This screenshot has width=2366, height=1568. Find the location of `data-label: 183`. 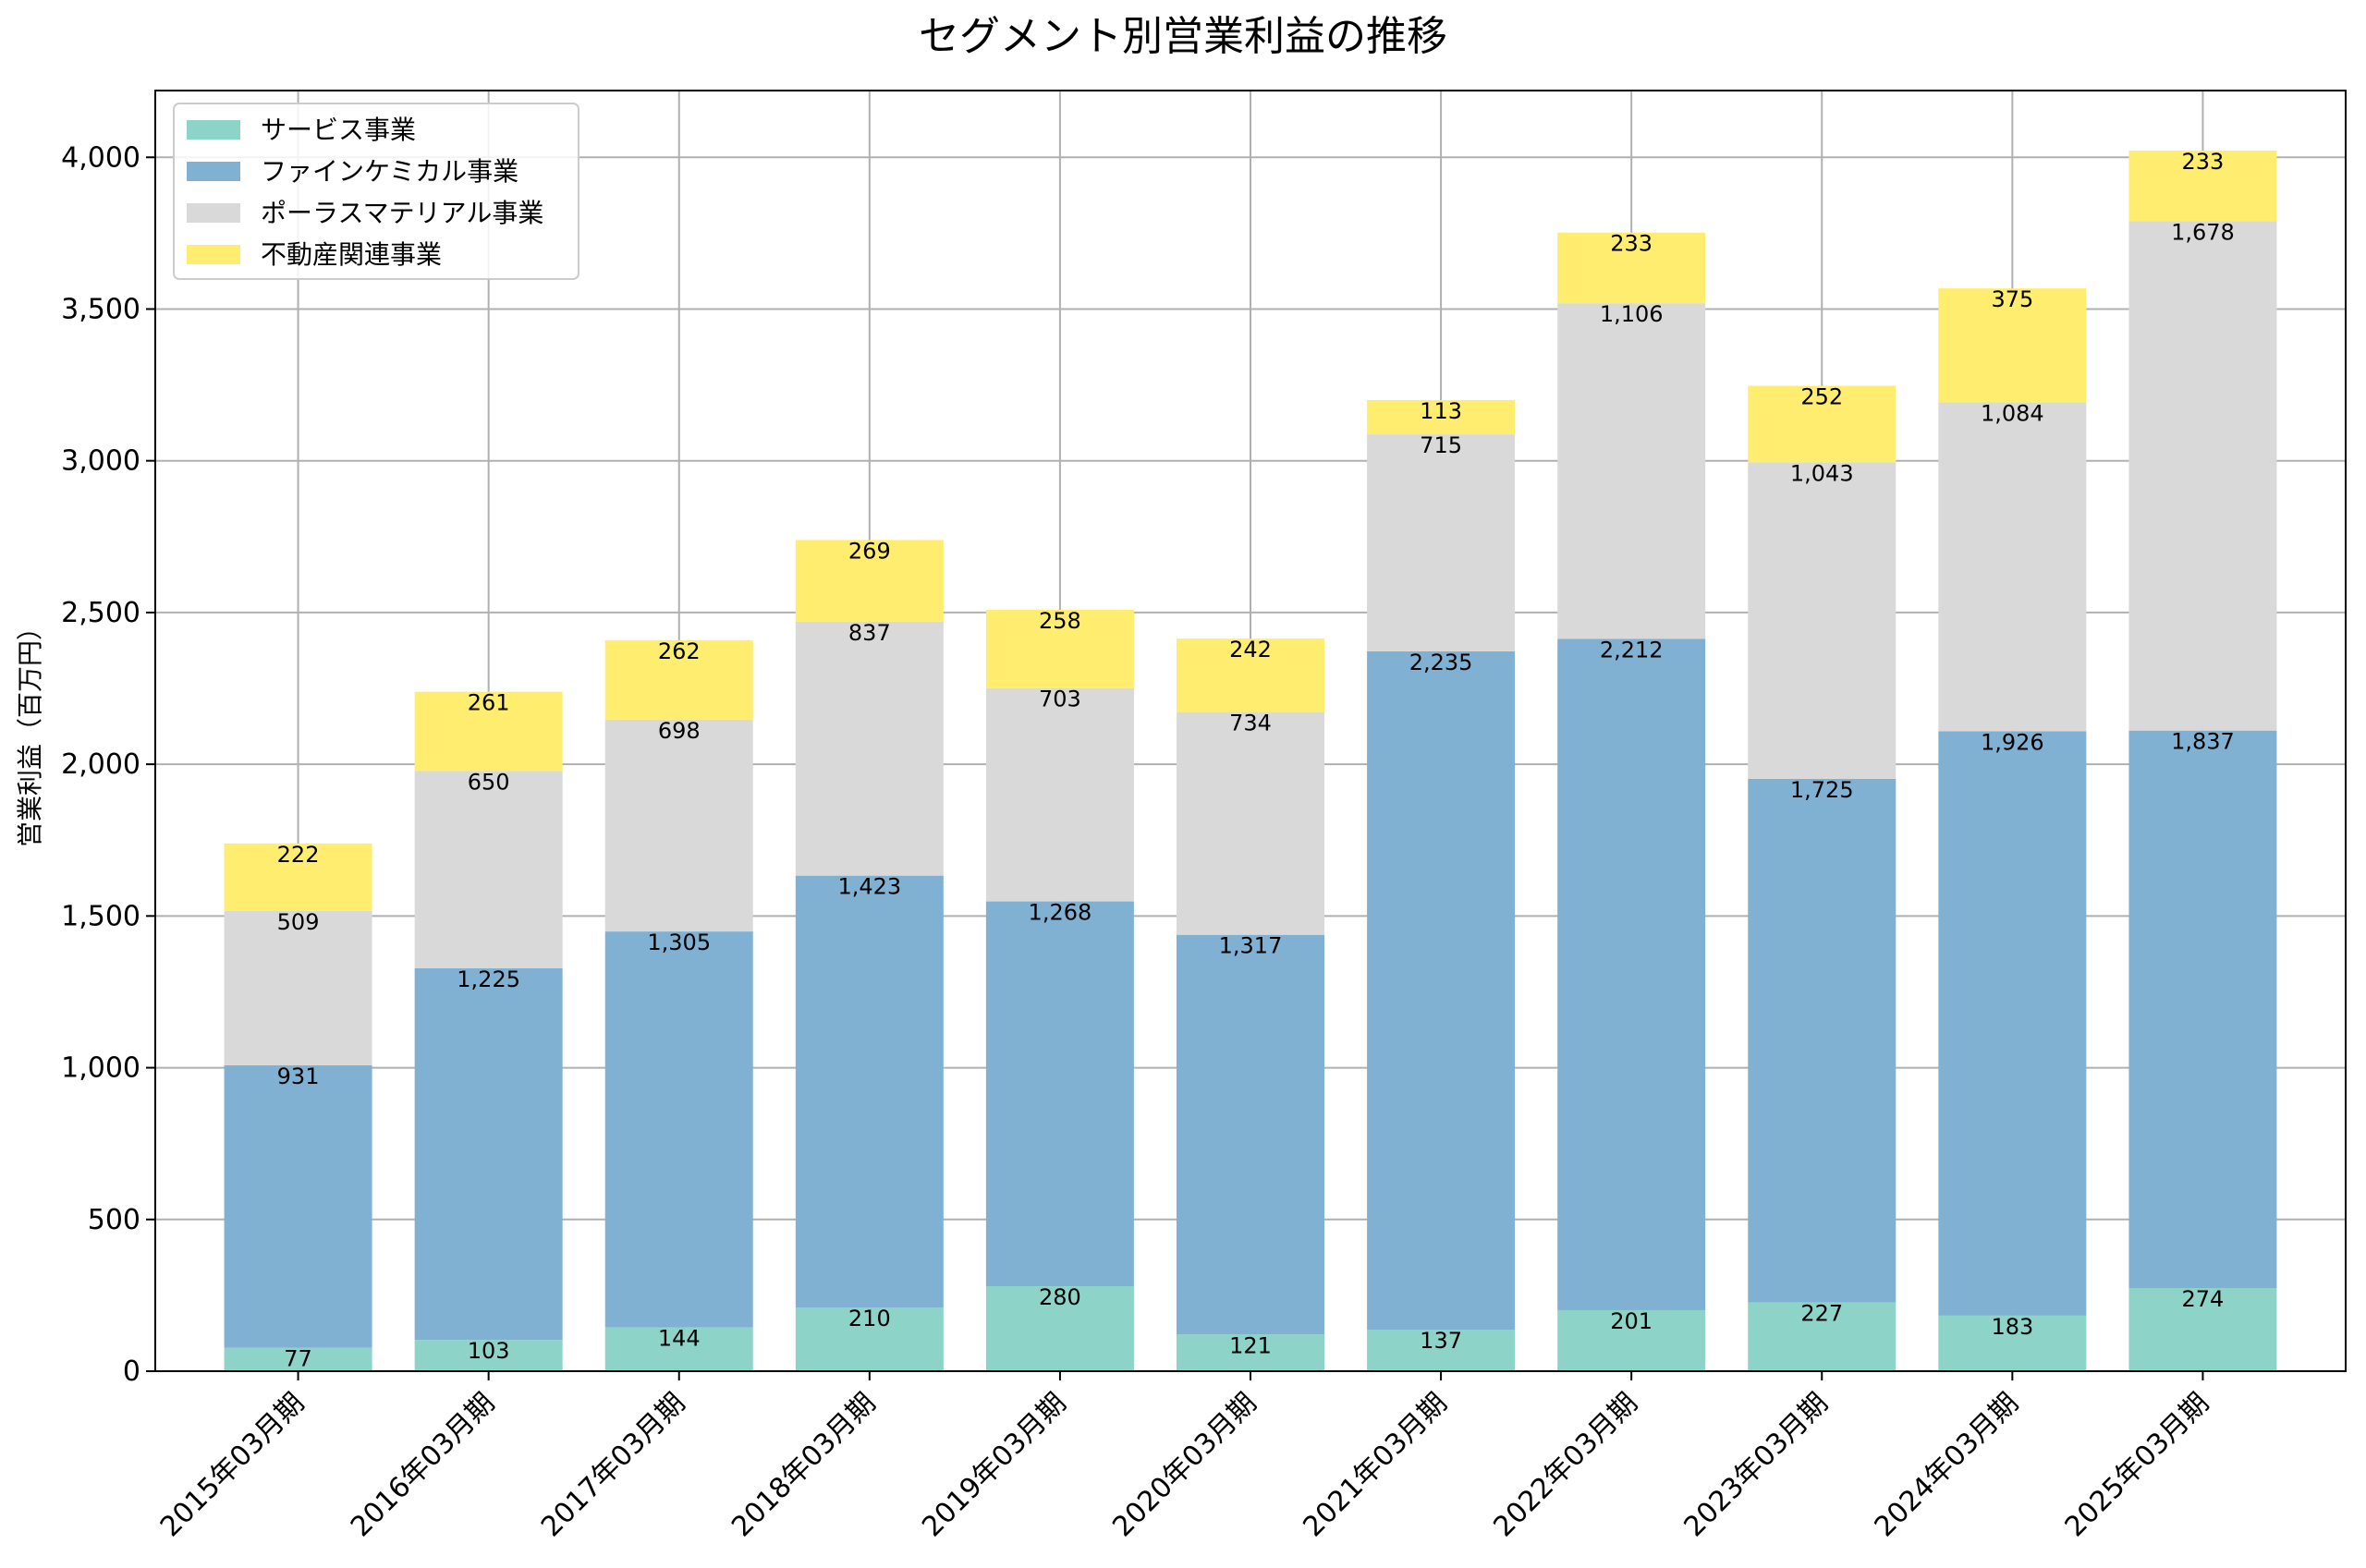

data-label: 183 is located at coordinates (2012, 1327).